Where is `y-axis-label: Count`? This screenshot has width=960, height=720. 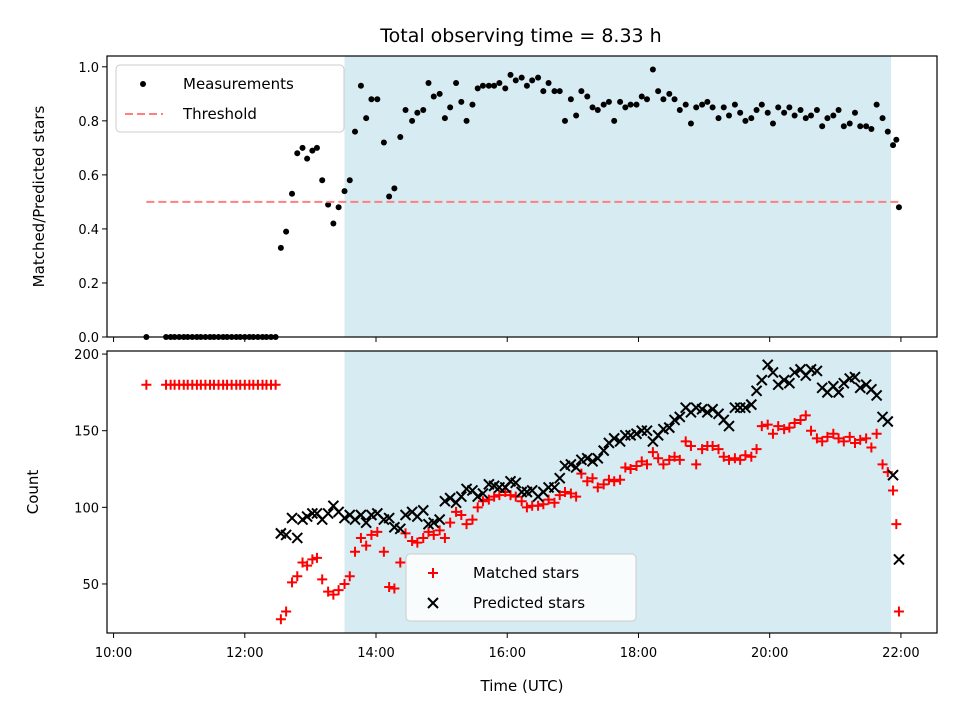 y-axis-label: Count is located at coordinates (33, 492).